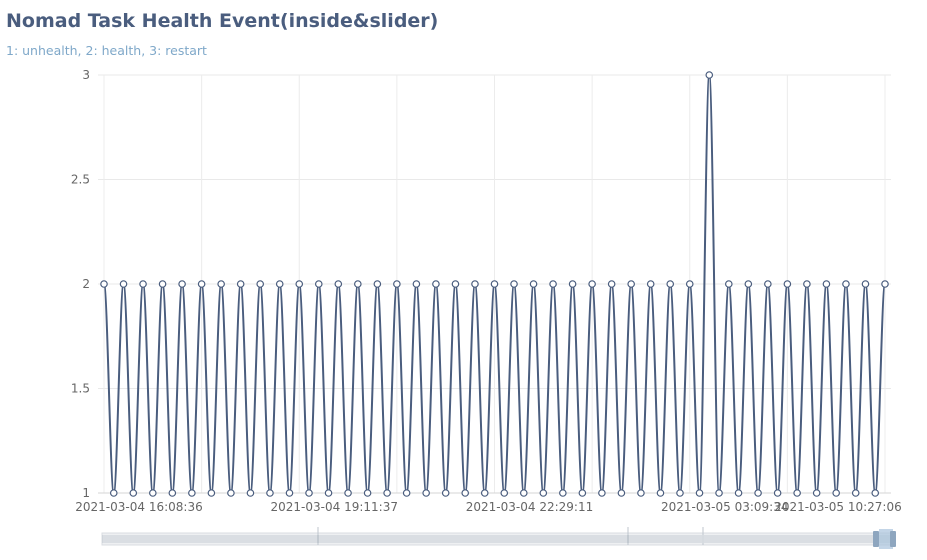 Image resolution: width=927 pixels, height=560 pixels. I want to click on y-tick-label: 1, so click(86, 493).